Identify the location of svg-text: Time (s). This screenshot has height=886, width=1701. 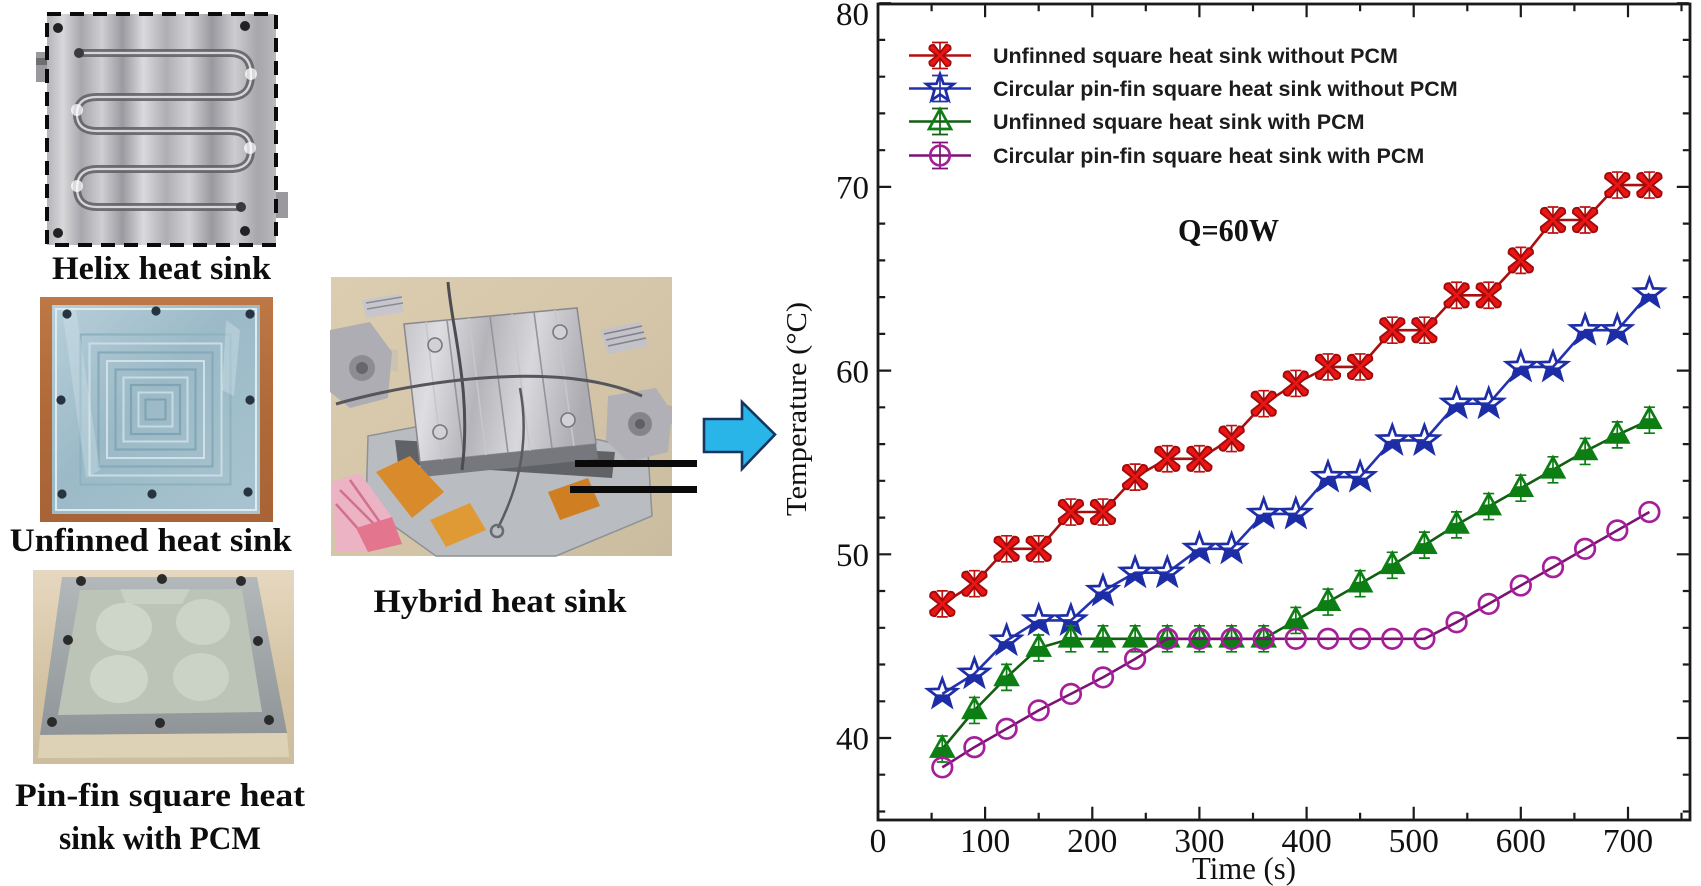
(1244, 868).